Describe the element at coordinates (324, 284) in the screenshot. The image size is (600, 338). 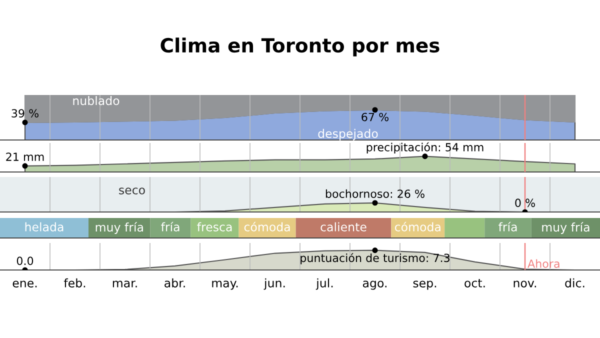
I see `x-tick-label: jul.` at that location.